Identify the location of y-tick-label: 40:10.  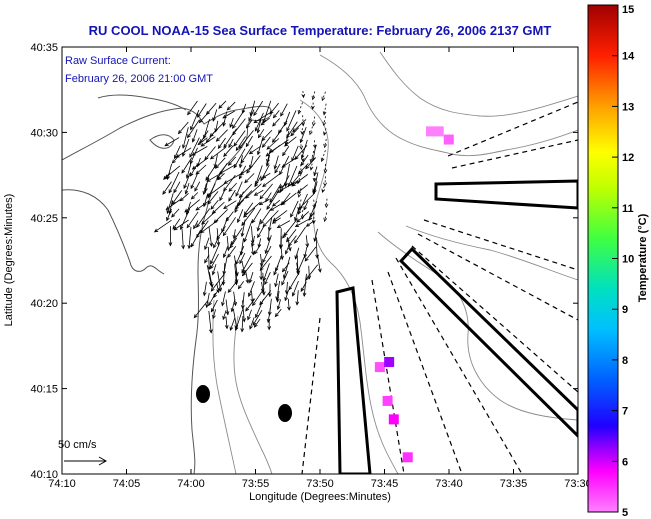
(44, 475).